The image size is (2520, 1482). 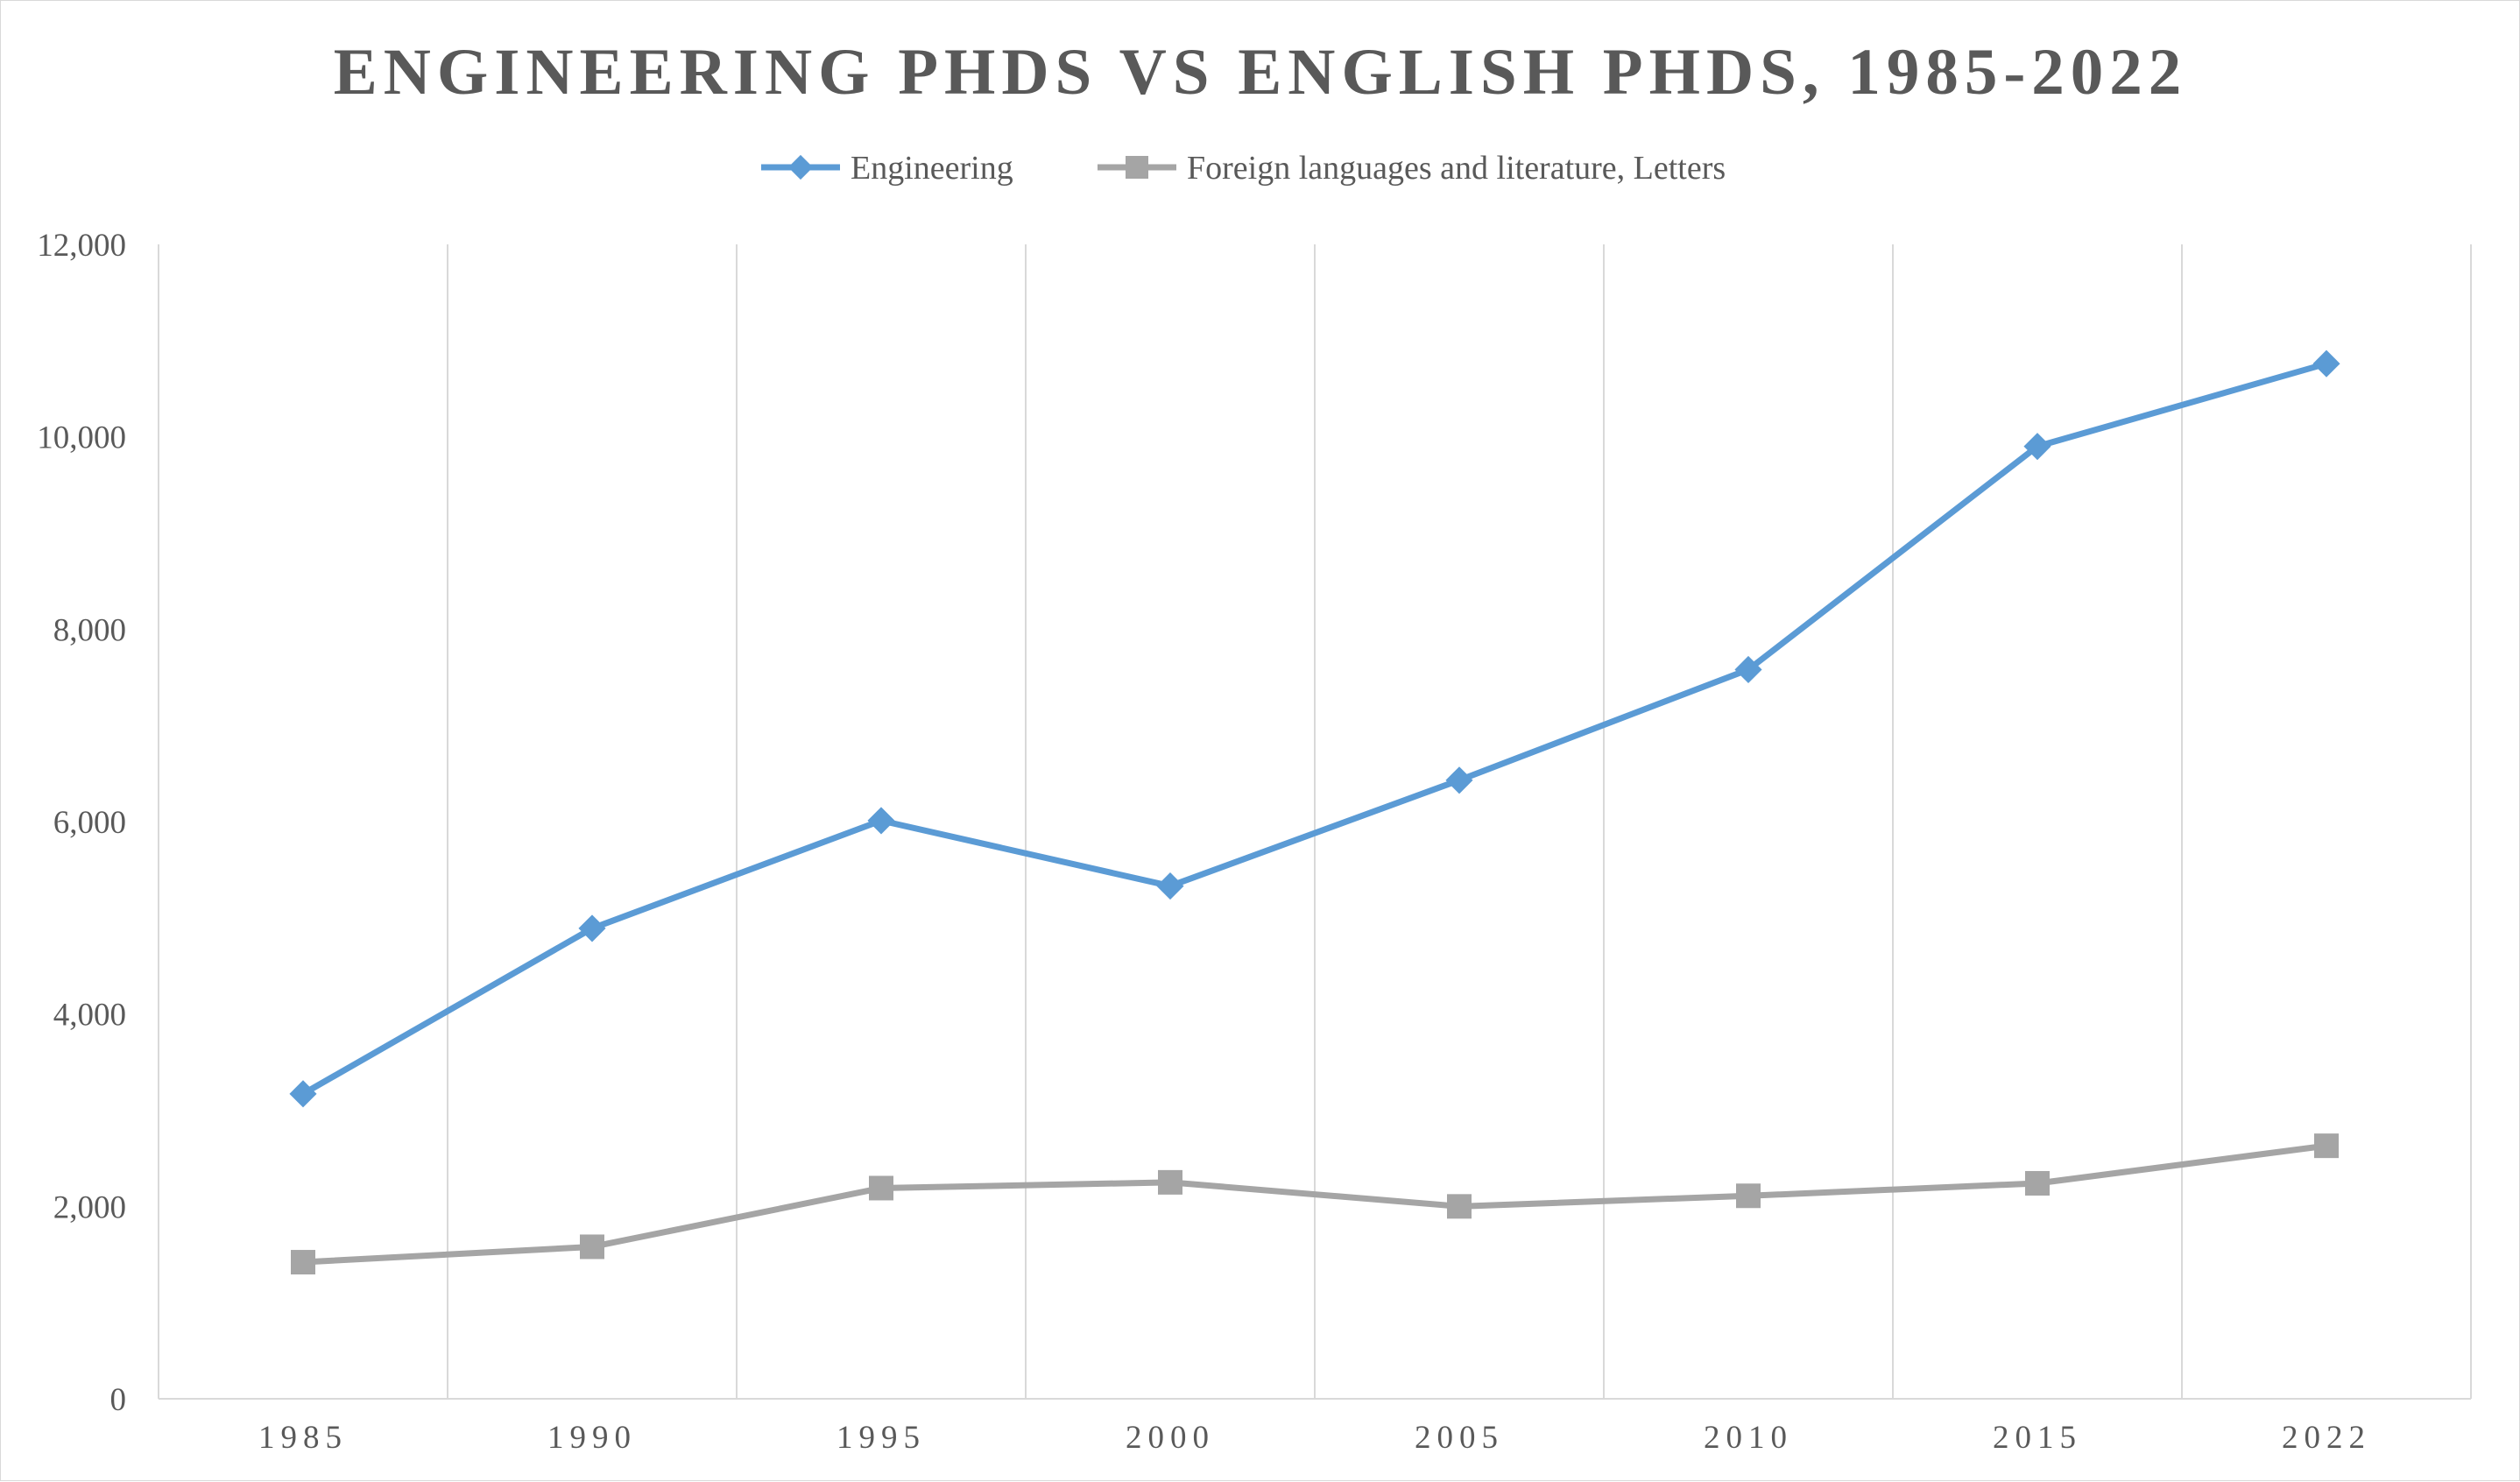 I want to click on x-tick-label: 2015, so click(x=2037, y=1438).